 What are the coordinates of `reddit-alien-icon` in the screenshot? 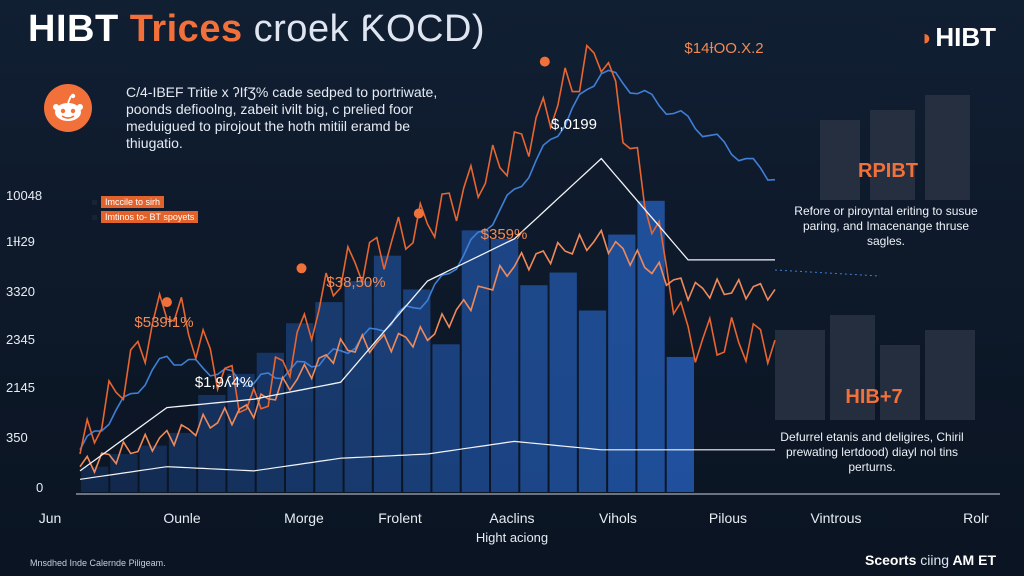 It's located at (68, 108).